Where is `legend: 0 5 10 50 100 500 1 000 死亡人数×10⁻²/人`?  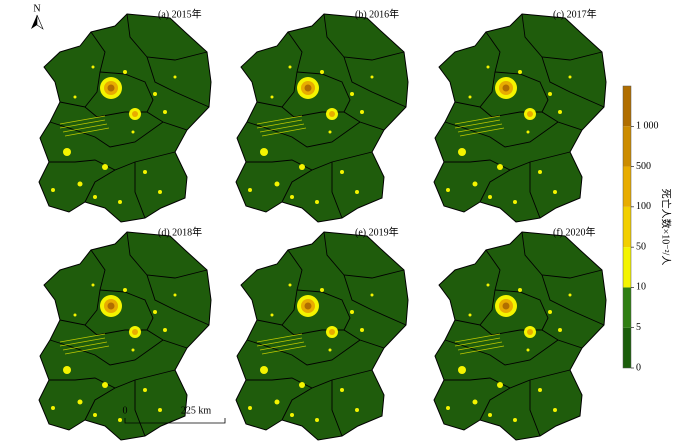 legend: 0 5 10 50 100 500 1 000 死亡人数×10⁻²/人 is located at coordinates (647, 229).